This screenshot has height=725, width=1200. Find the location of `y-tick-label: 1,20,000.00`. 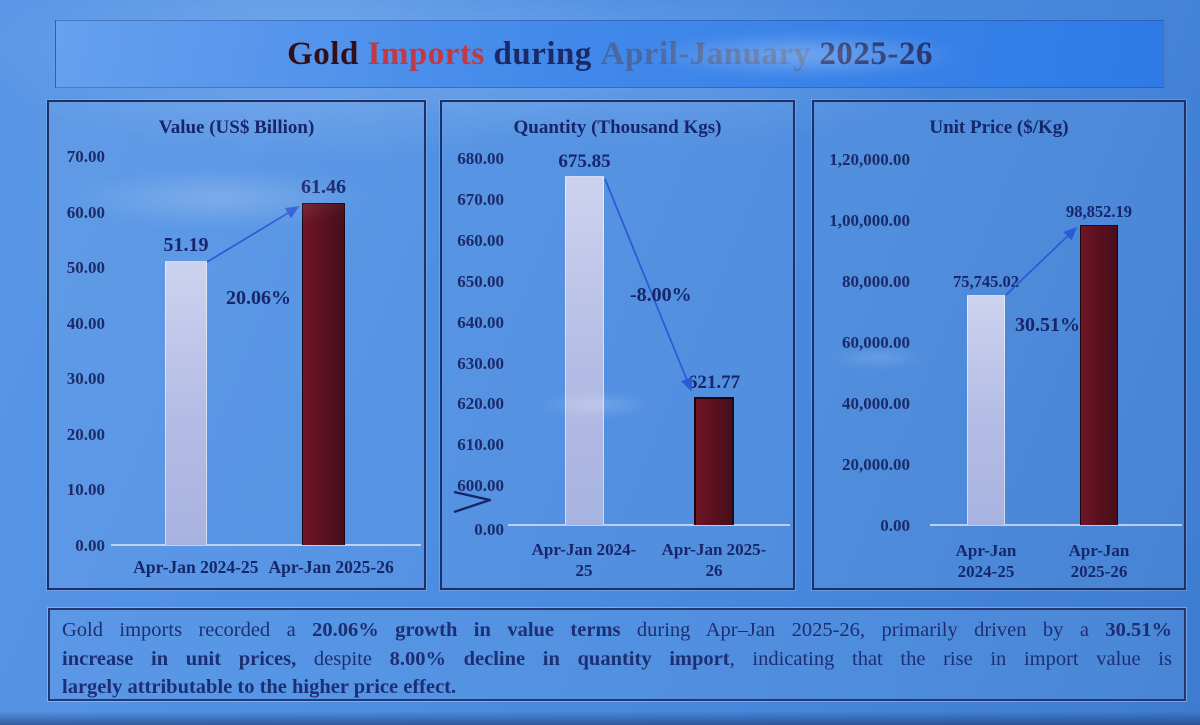

y-tick-label: 1,20,000.00 is located at coordinates (869, 159).